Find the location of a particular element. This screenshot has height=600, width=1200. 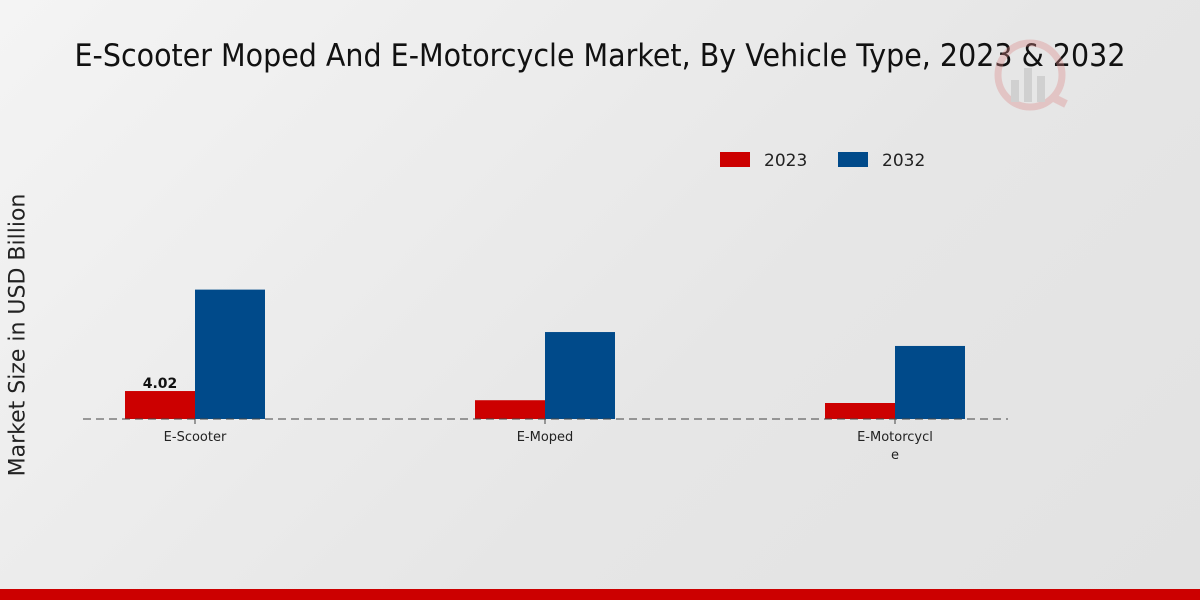

legend-swatch-2032 is located at coordinates (853, 159).